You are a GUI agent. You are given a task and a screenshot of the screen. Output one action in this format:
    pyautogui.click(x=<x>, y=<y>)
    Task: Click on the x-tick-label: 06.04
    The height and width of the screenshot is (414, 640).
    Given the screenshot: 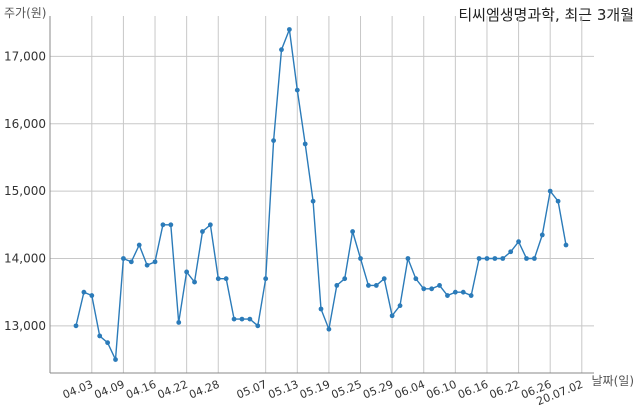 What is the action you would take?
    pyautogui.click(x=410, y=390)
    